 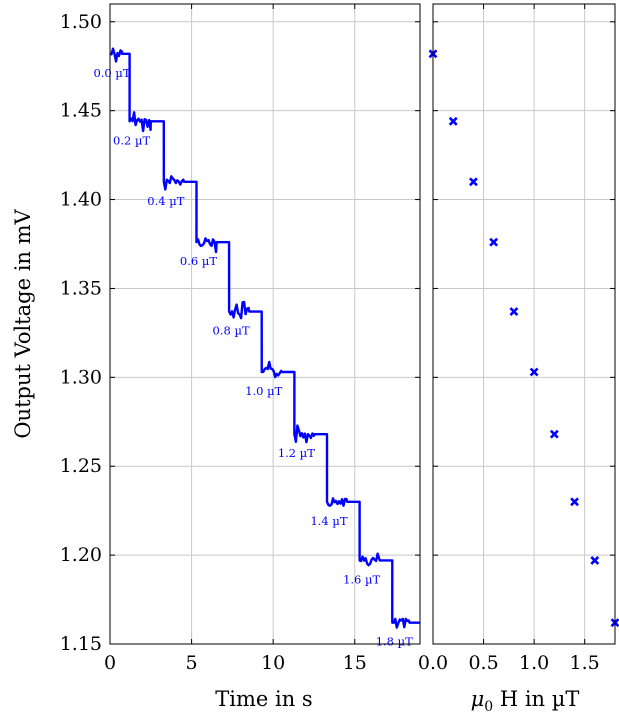 I want to click on step-field-label: 0.4 µT, so click(x=165, y=201).